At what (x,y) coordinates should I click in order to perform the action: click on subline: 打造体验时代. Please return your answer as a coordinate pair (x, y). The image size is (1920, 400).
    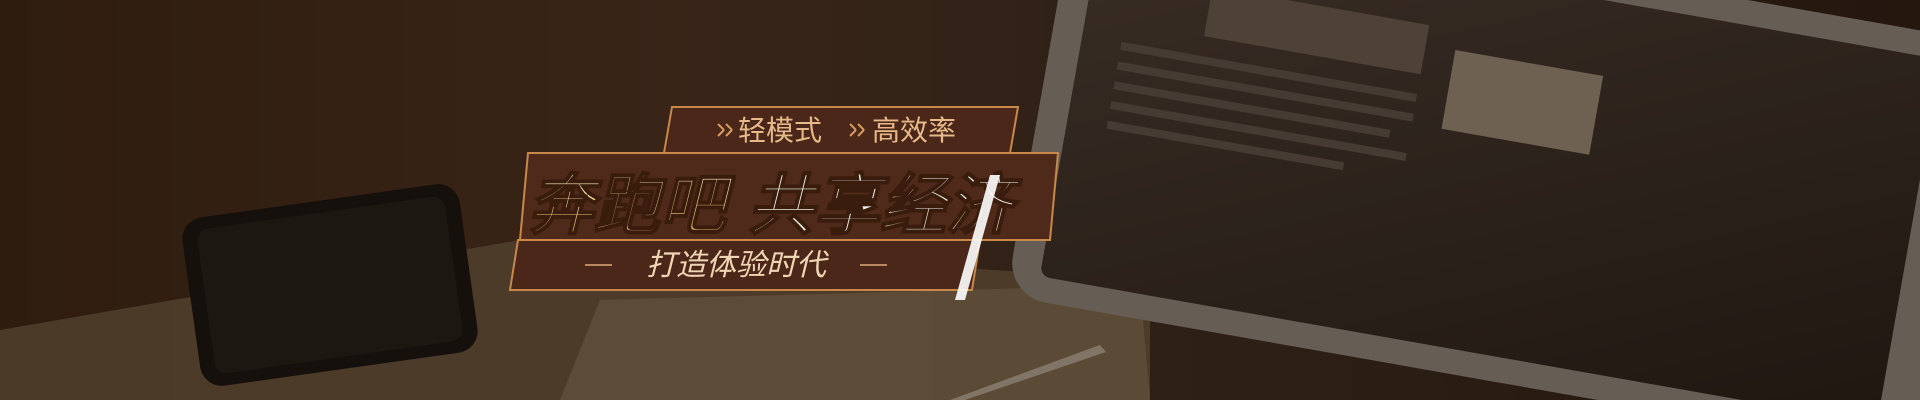
    Looking at the image, I should click on (737, 265).